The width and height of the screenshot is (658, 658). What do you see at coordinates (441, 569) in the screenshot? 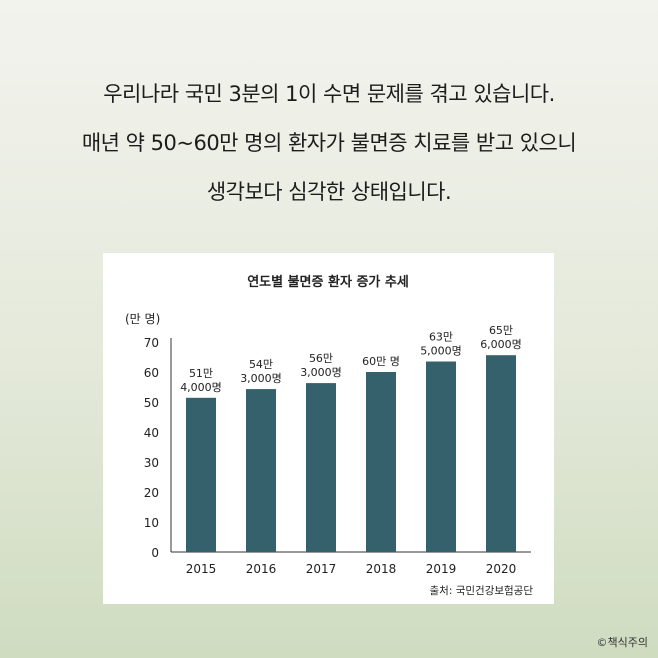
I see `x-tick-label: 2019` at bounding box center [441, 569].